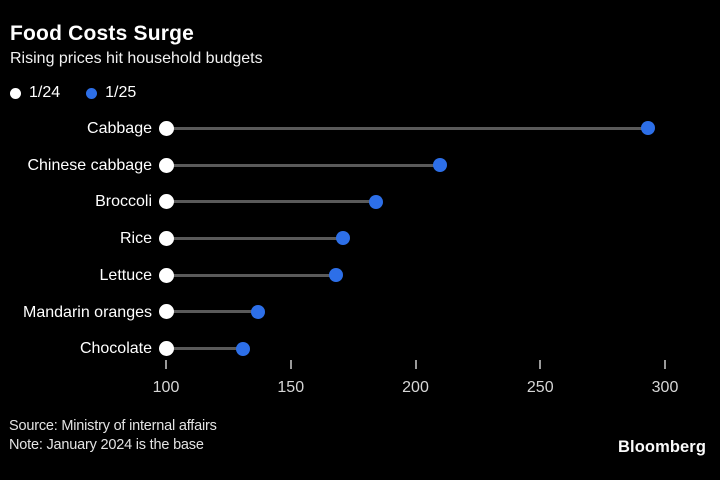 This screenshot has width=720, height=480. What do you see at coordinates (106, 445) in the screenshot?
I see `base-note: Note: January 2024 is the base` at bounding box center [106, 445].